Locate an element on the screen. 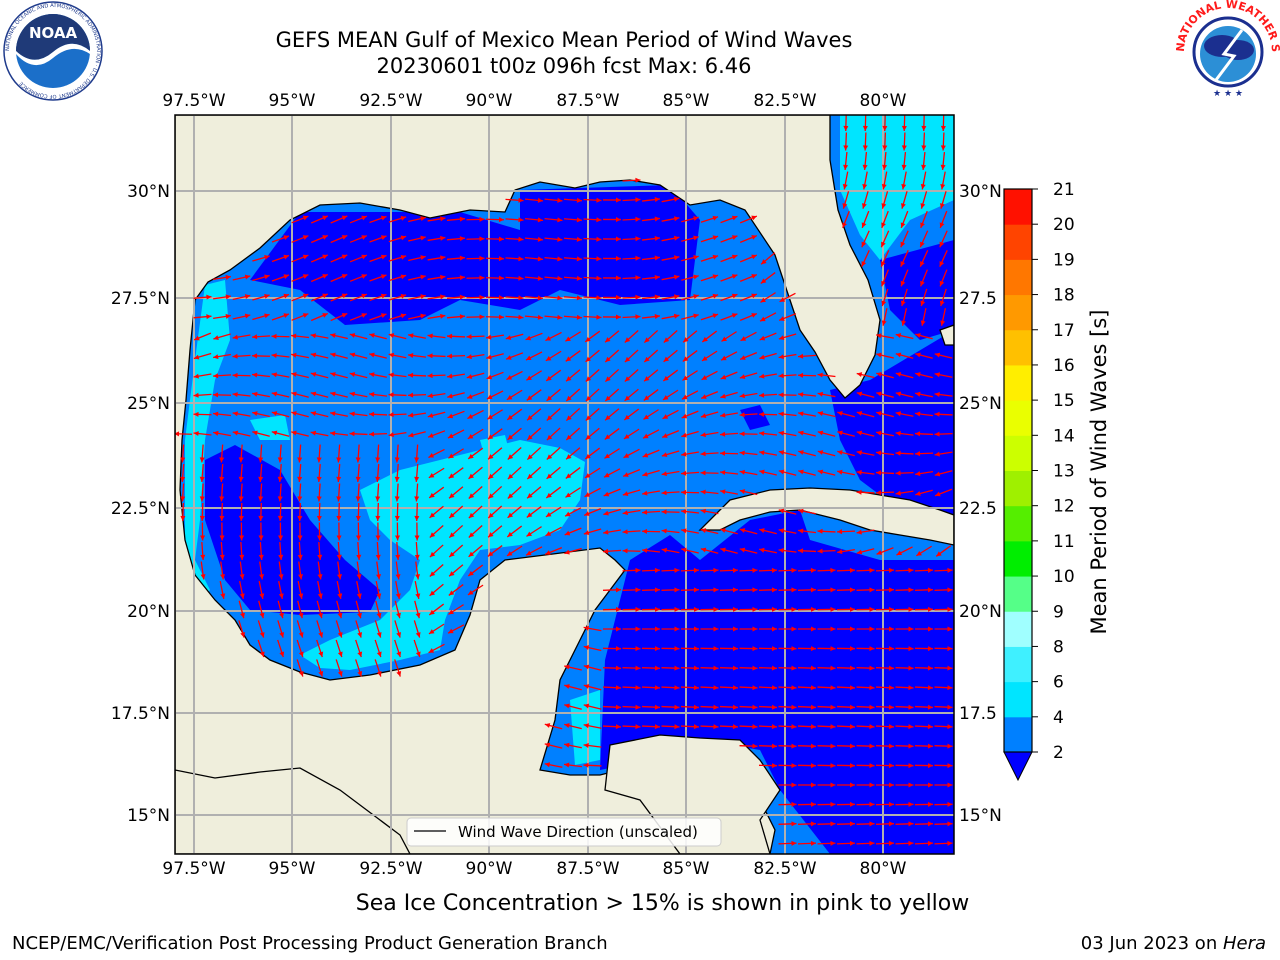  colorbar-tick-label: 10 is located at coordinates (1064, 577).